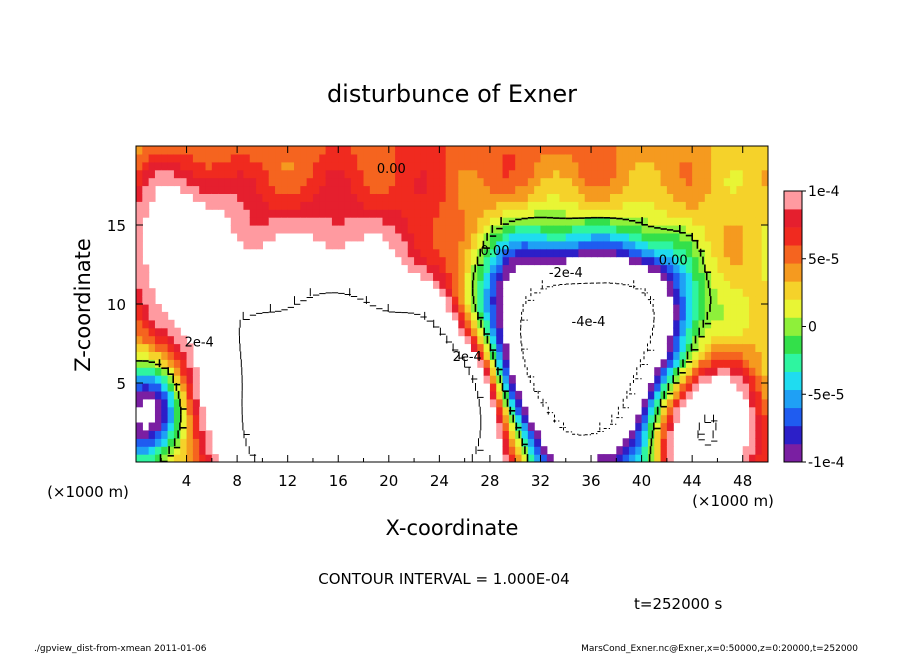 The height and width of the screenshot is (654, 904). Describe the element at coordinates (793, 362) in the screenshot. I see `colorbar-swatch` at that location.